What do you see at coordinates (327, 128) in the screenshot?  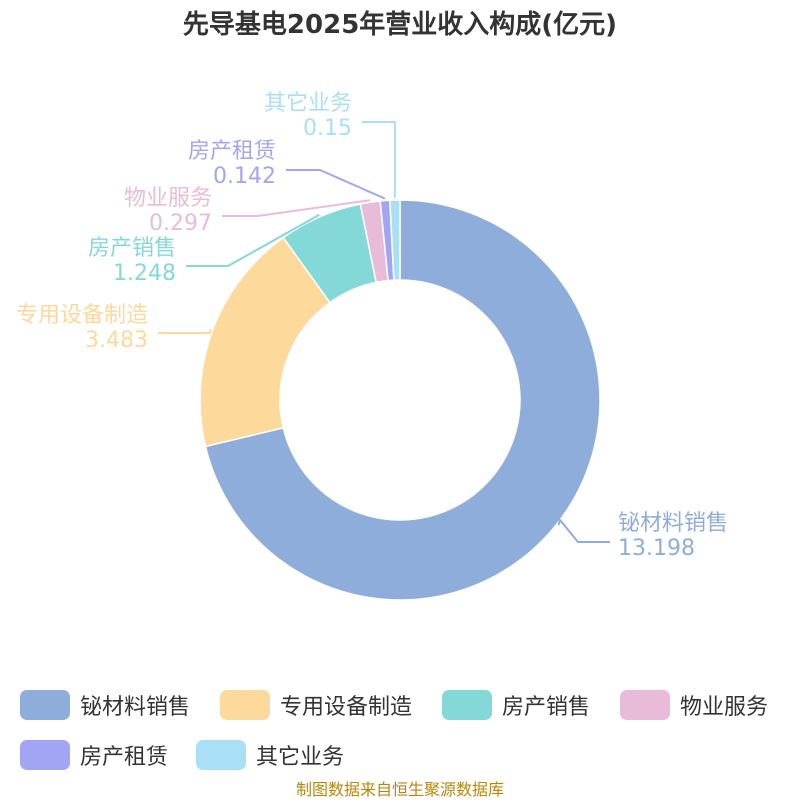 I see `slice-value-label-6: 0.15` at bounding box center [327, 128].